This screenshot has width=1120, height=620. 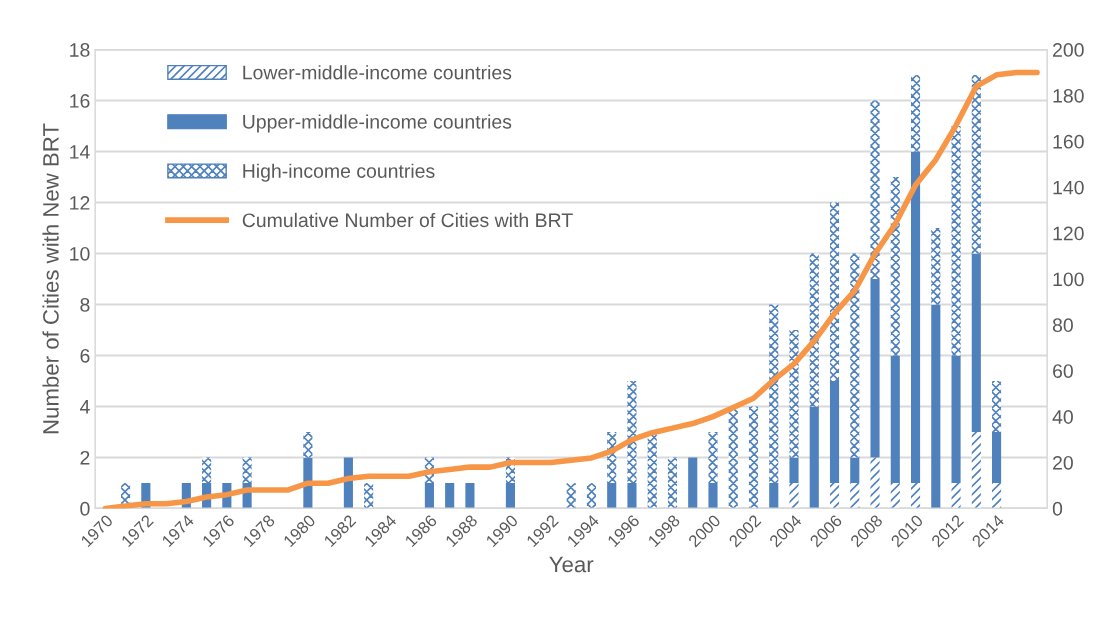 What do you see at coordinates (84, 407) in the screenshot?
I see `y-tick-label: 4` at bounding box center [84, 407].